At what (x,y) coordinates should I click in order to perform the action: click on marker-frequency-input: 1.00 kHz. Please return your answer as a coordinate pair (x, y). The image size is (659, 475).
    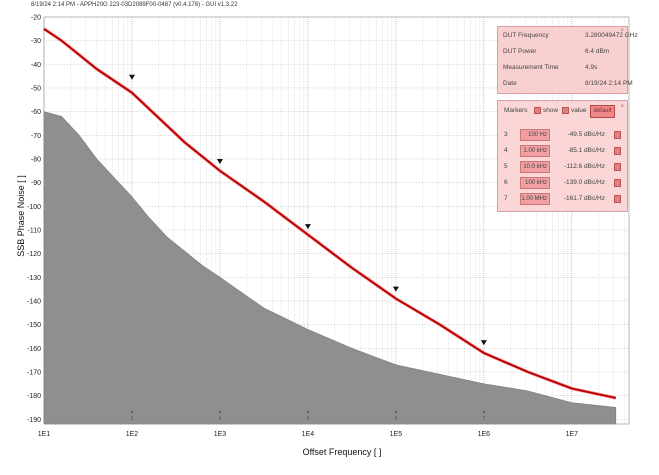
    Looking at the image, I should click on (535, 151).